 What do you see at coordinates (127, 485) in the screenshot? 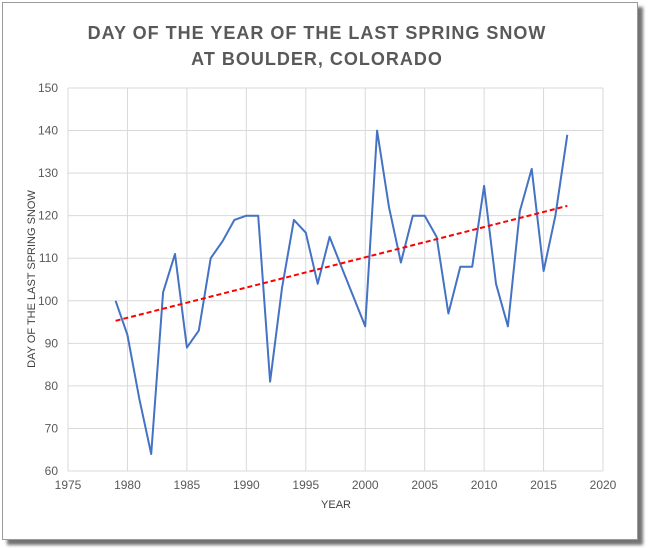
I see `x-tick-label: 1980` at bounding box center [127, 485].